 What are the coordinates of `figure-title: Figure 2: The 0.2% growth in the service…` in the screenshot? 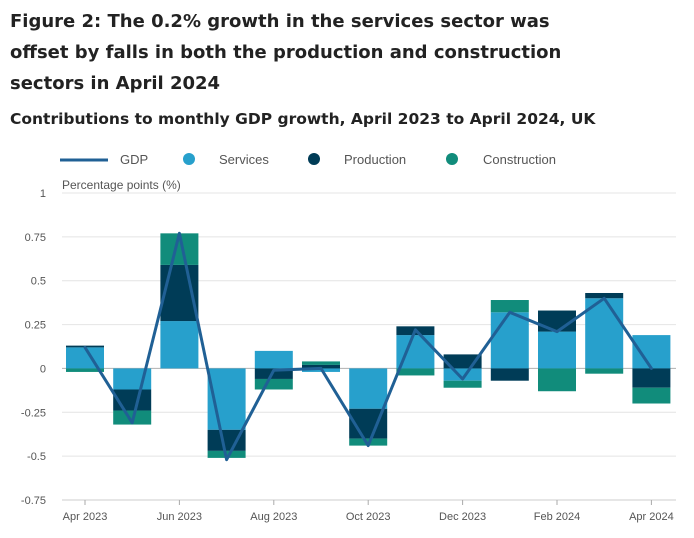 It's located at (286, 52).